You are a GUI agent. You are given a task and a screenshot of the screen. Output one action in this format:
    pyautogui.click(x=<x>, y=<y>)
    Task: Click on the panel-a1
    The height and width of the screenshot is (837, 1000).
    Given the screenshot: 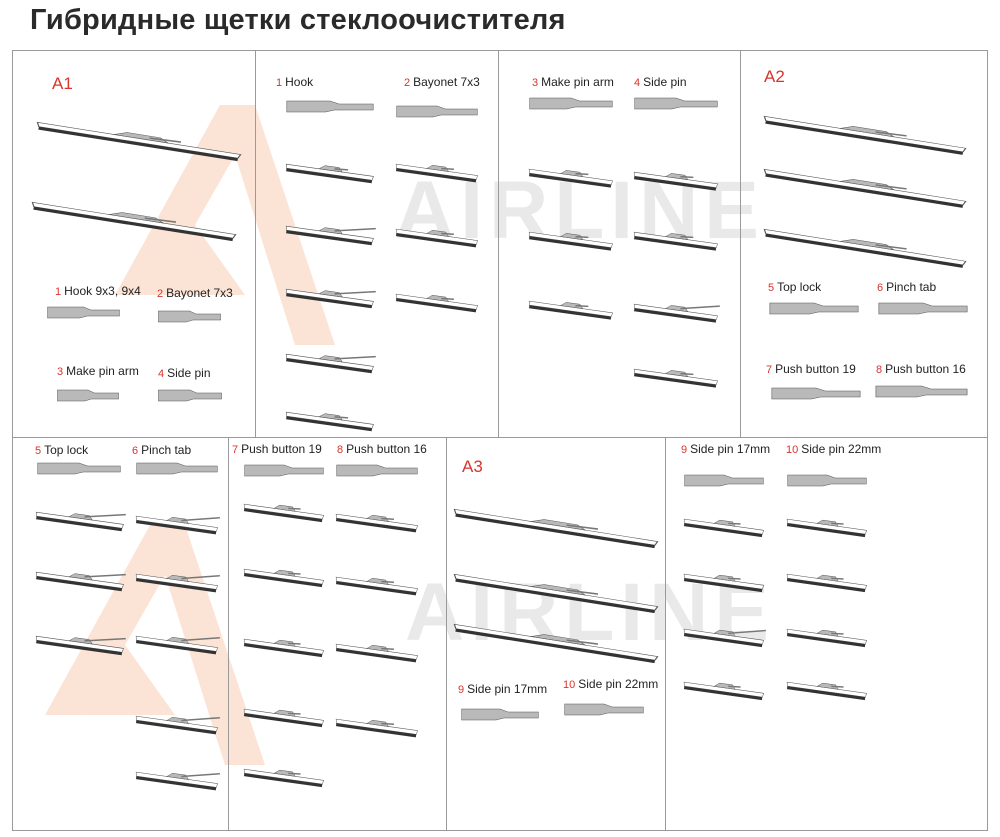 What is the action you would take?
    pyautogui.click(x=134, y=244)
    